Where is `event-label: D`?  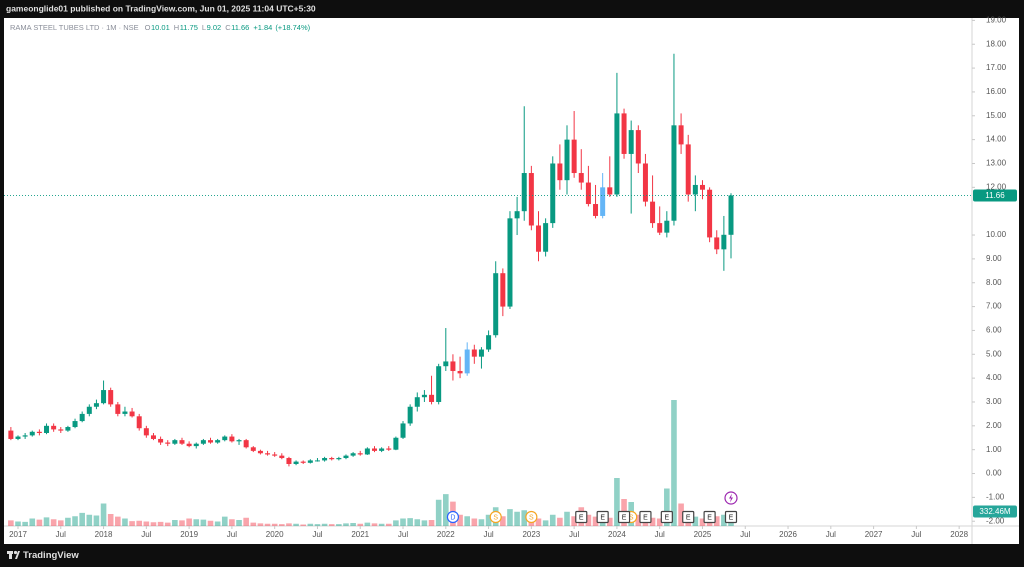 event-label: D is located at coordinates (452, 517).